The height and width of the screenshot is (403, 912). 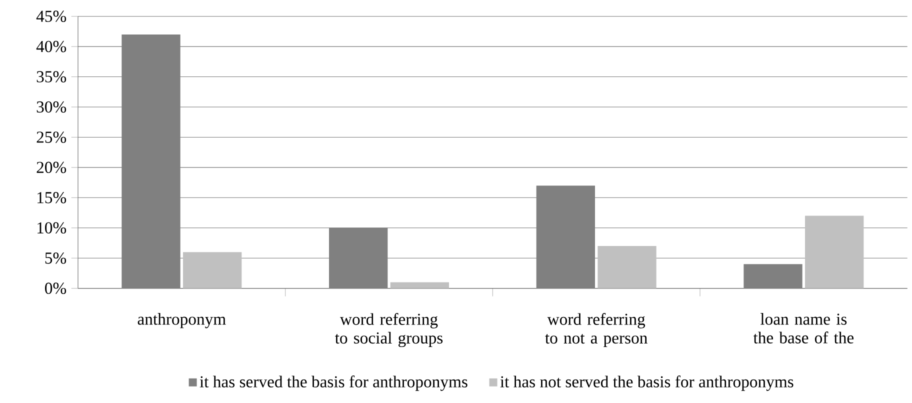 I want to click on y-tick-label: 5%, so click(x=55, y=258).